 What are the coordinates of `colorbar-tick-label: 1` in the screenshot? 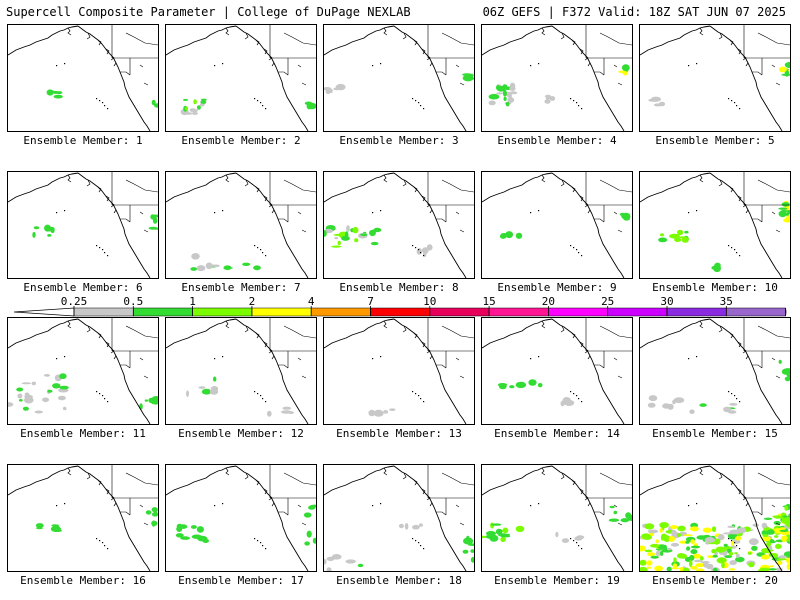 It's located at (192, 301).